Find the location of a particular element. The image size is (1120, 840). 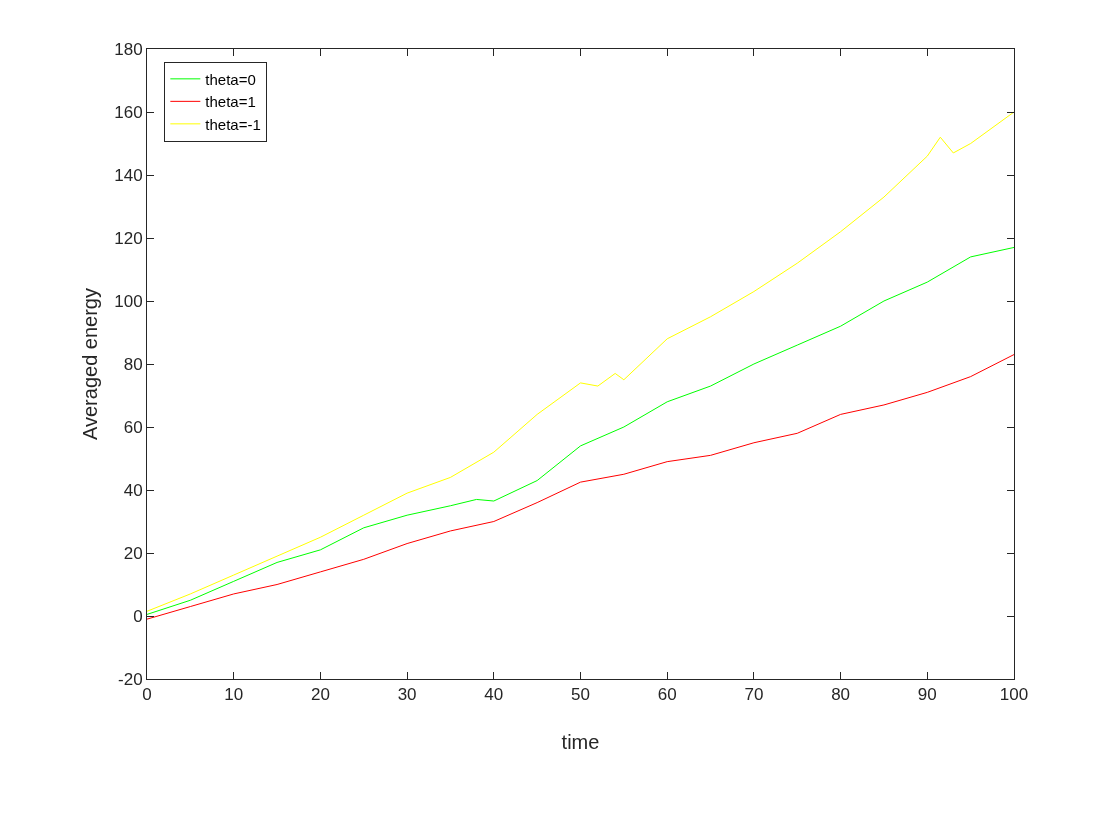

legend-label: theta=0 is located at coordinates (230, 79).